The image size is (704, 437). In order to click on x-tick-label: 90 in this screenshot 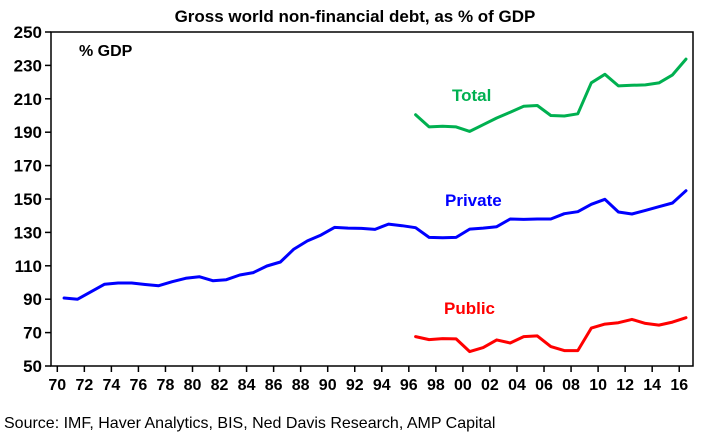, I will do `click(328, 385)`.